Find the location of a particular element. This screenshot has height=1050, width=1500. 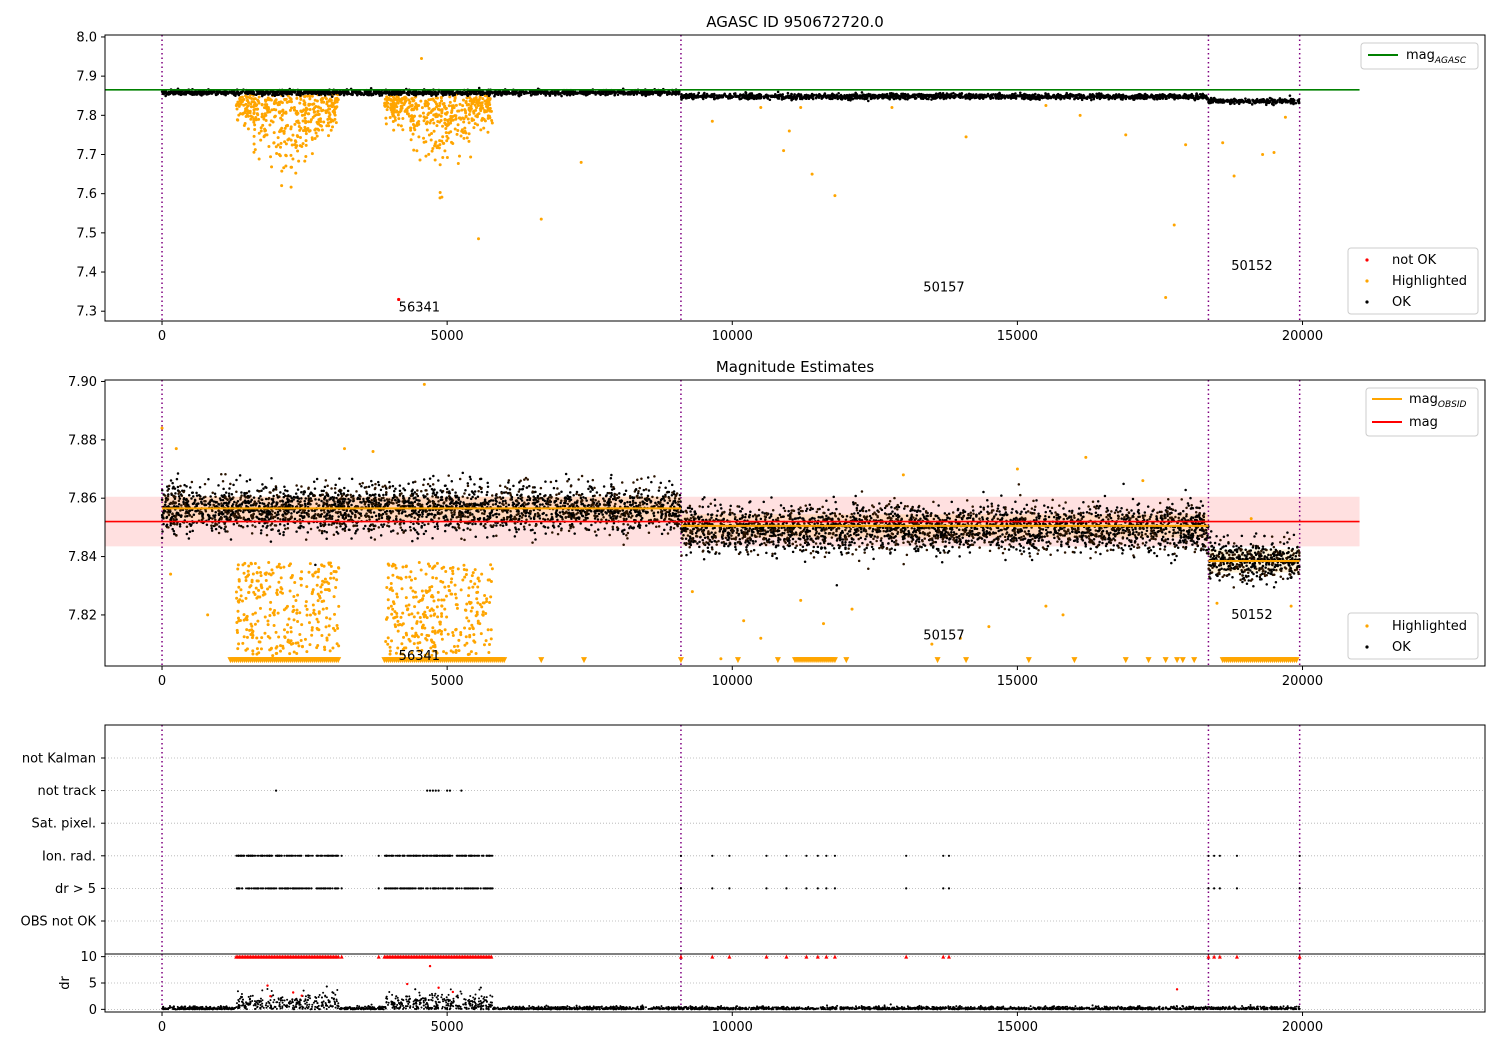

panel-title-agasc: AGASC ID 950672720.0 is located at coordinates (795, 22).